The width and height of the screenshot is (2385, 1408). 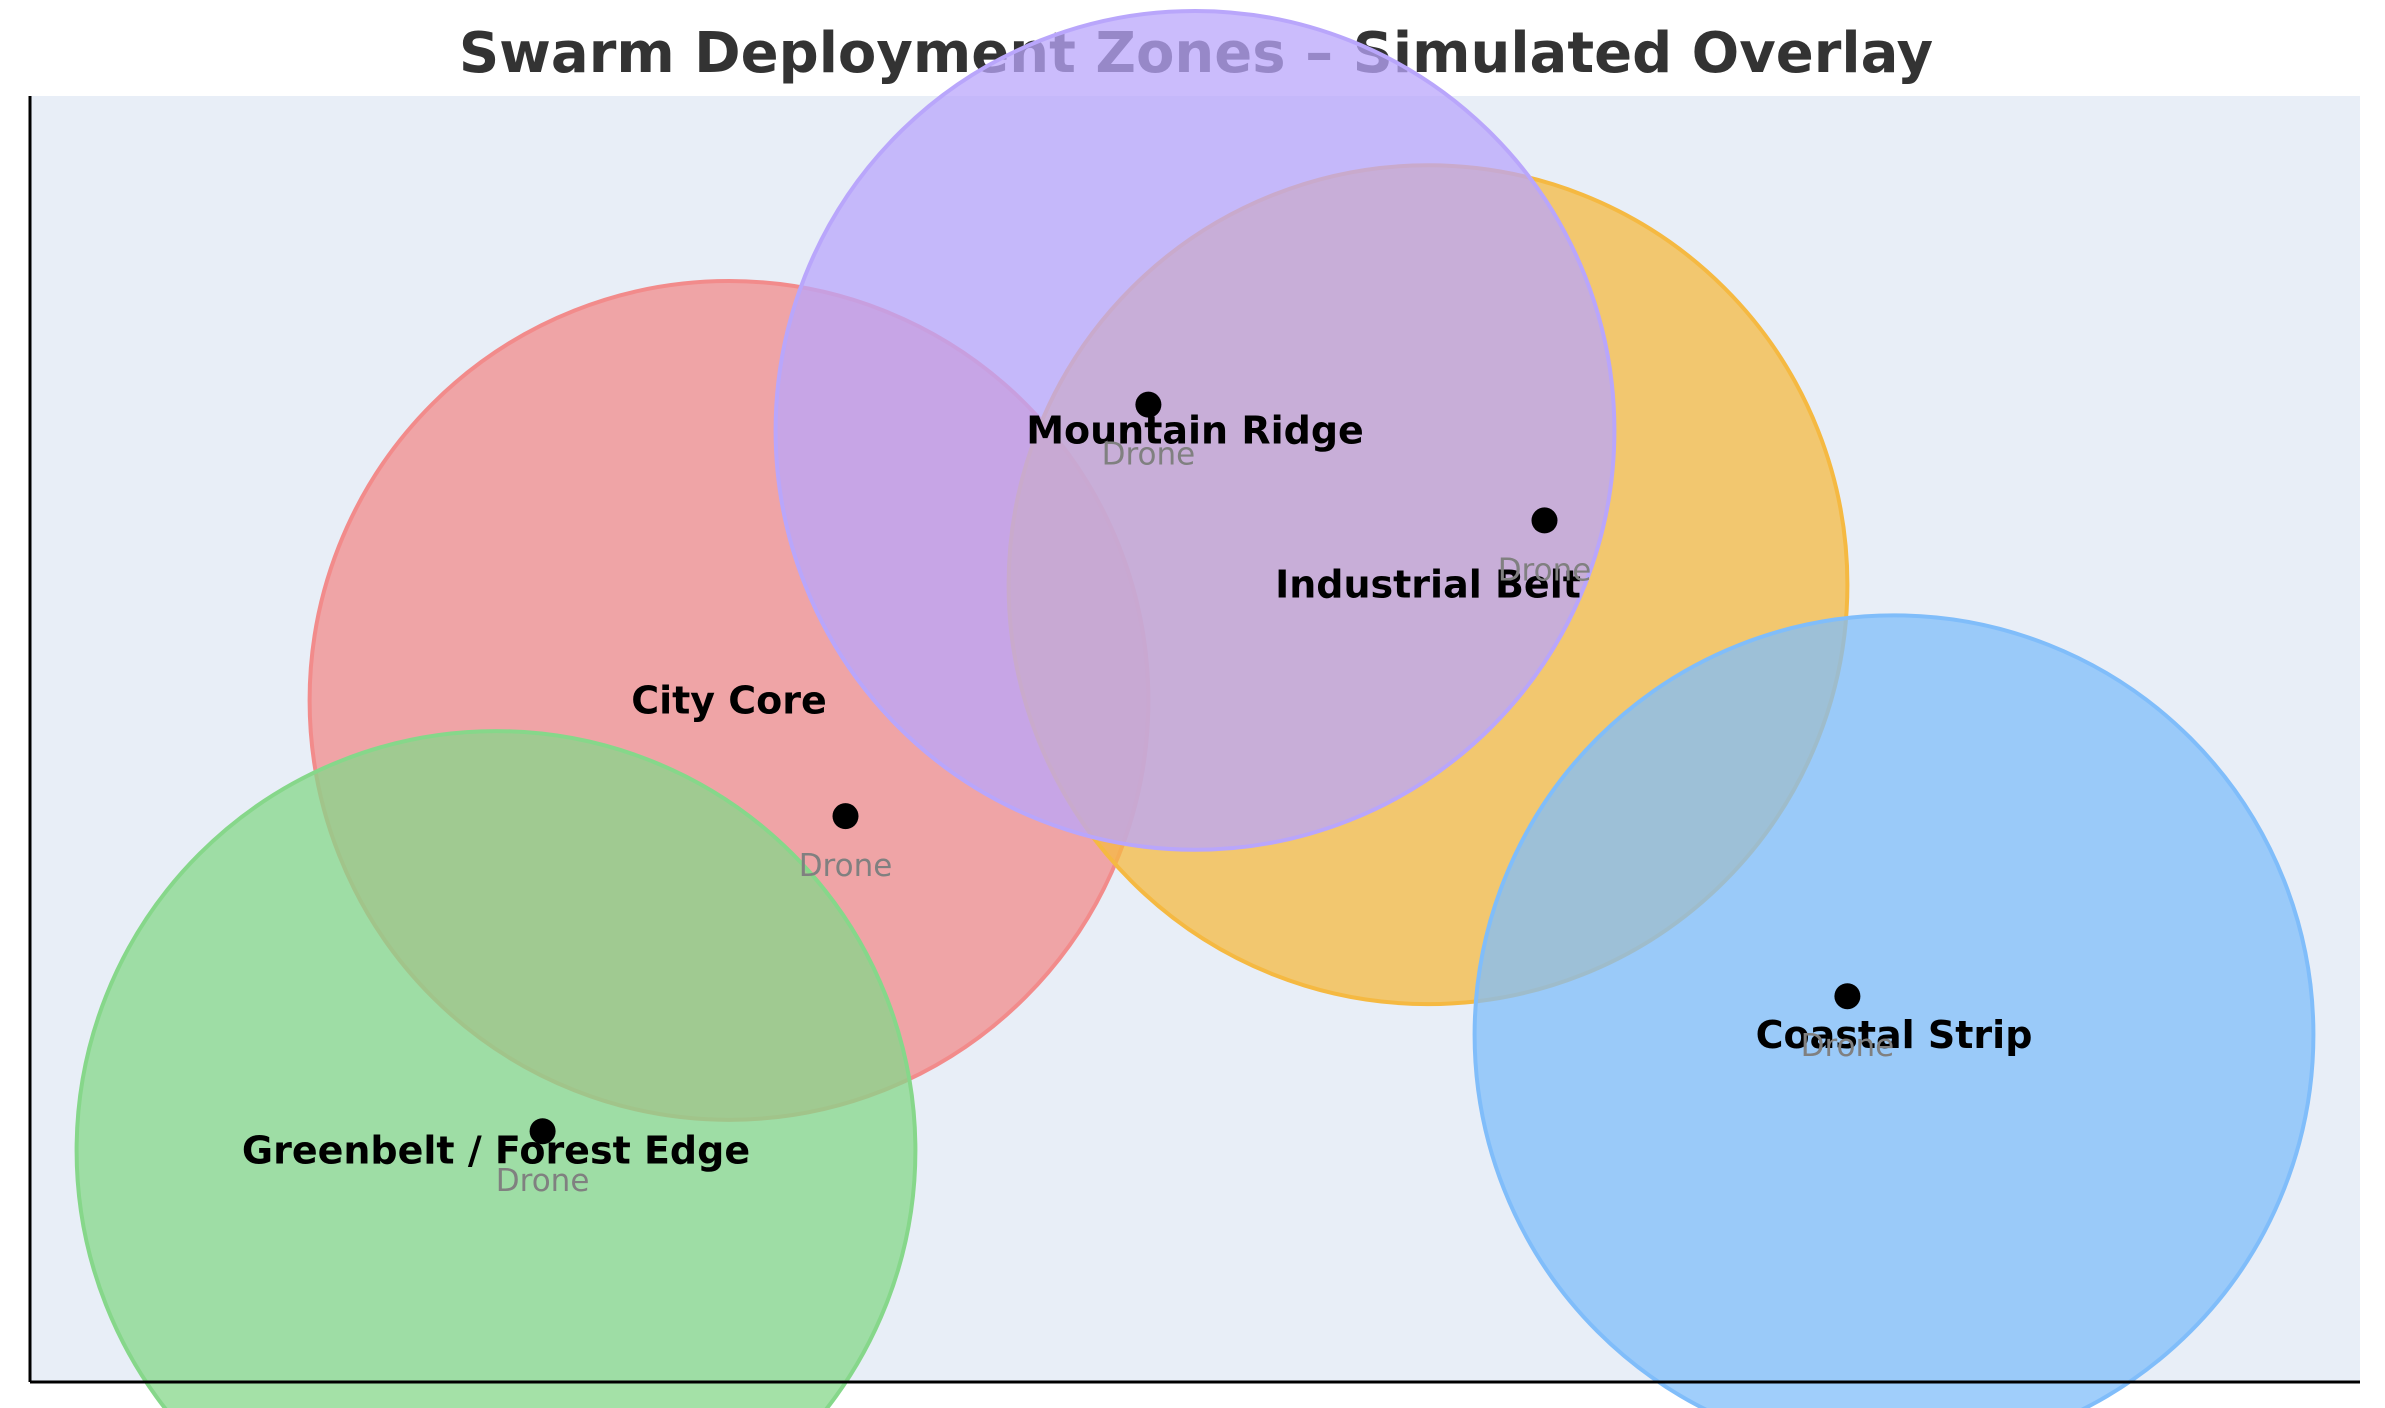 I want to click on zone-label-mountain-ridge: Mountain Ridge, so click(x=1195, y=430).